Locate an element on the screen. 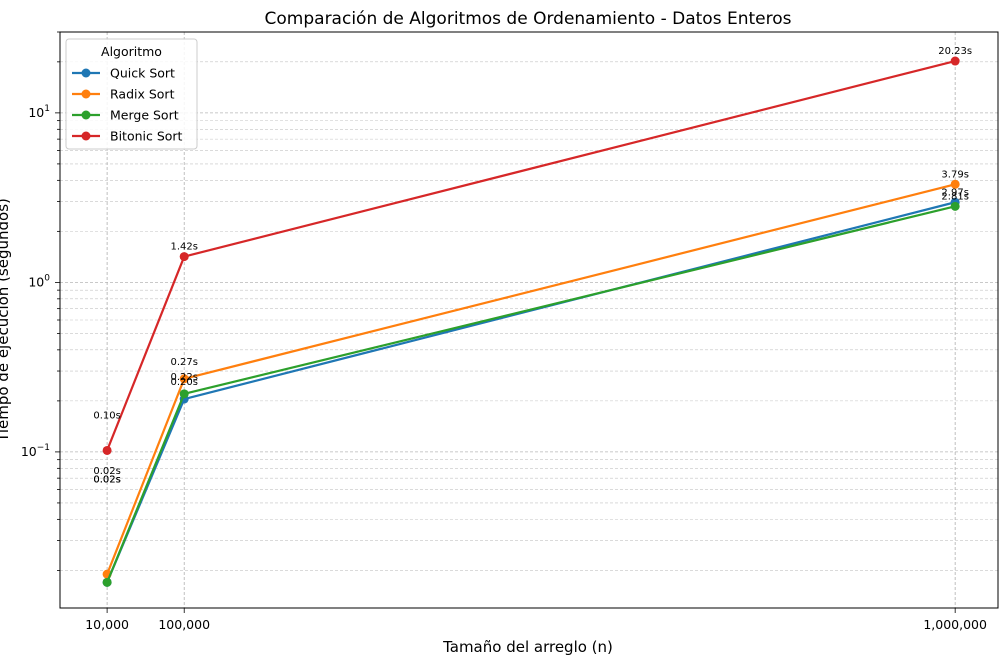 The width and height of the screenshot is (1008, 660). data-label: 2.97s is located at coordinates (954, 192).